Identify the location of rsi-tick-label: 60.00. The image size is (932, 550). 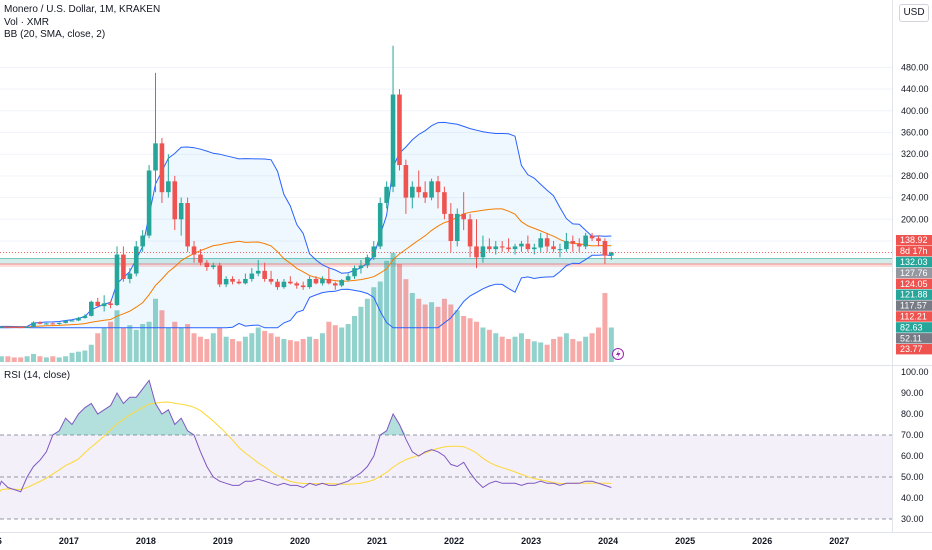
(912, 456).